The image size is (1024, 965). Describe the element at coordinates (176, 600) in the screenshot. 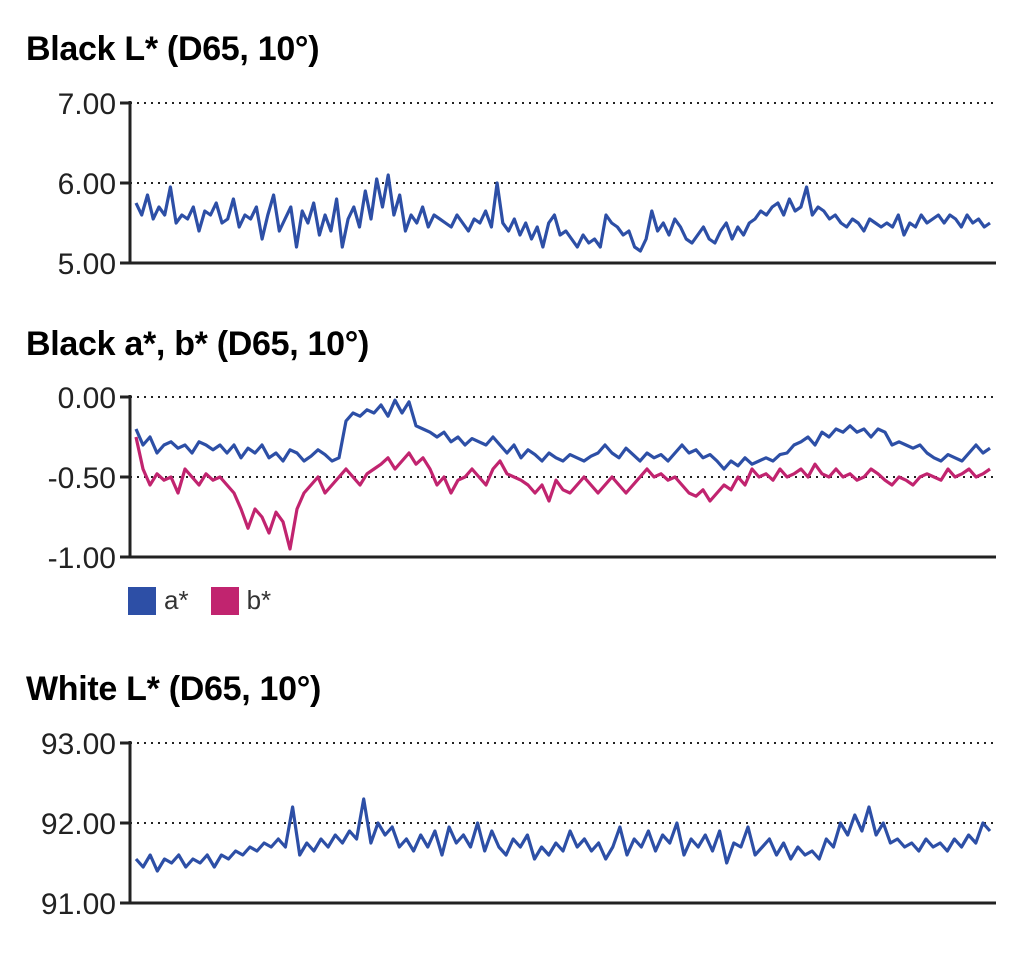

I see `legend-label-a: a*` at that location.